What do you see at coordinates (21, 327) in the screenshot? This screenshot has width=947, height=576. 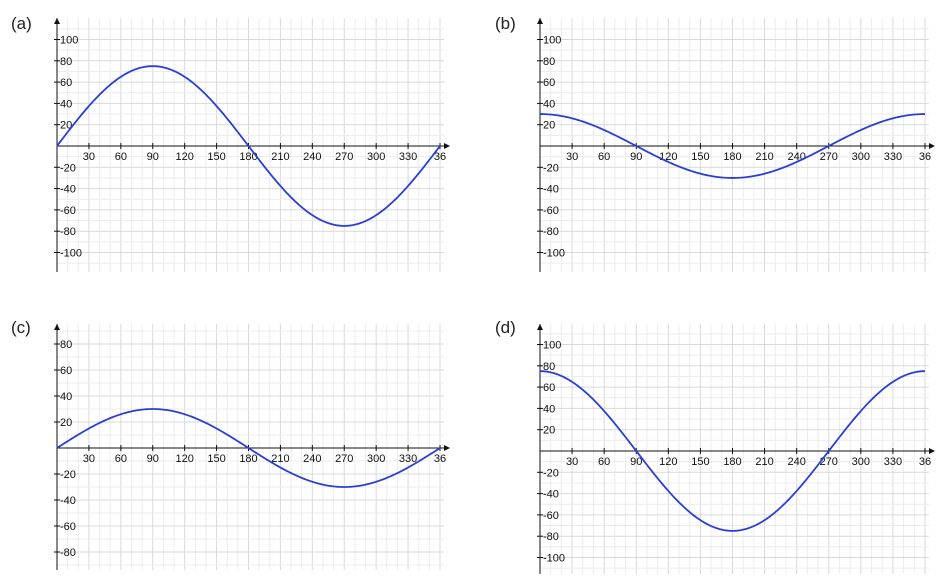 I see `panel-label-c: (c)` at bounding box center [21, 327].